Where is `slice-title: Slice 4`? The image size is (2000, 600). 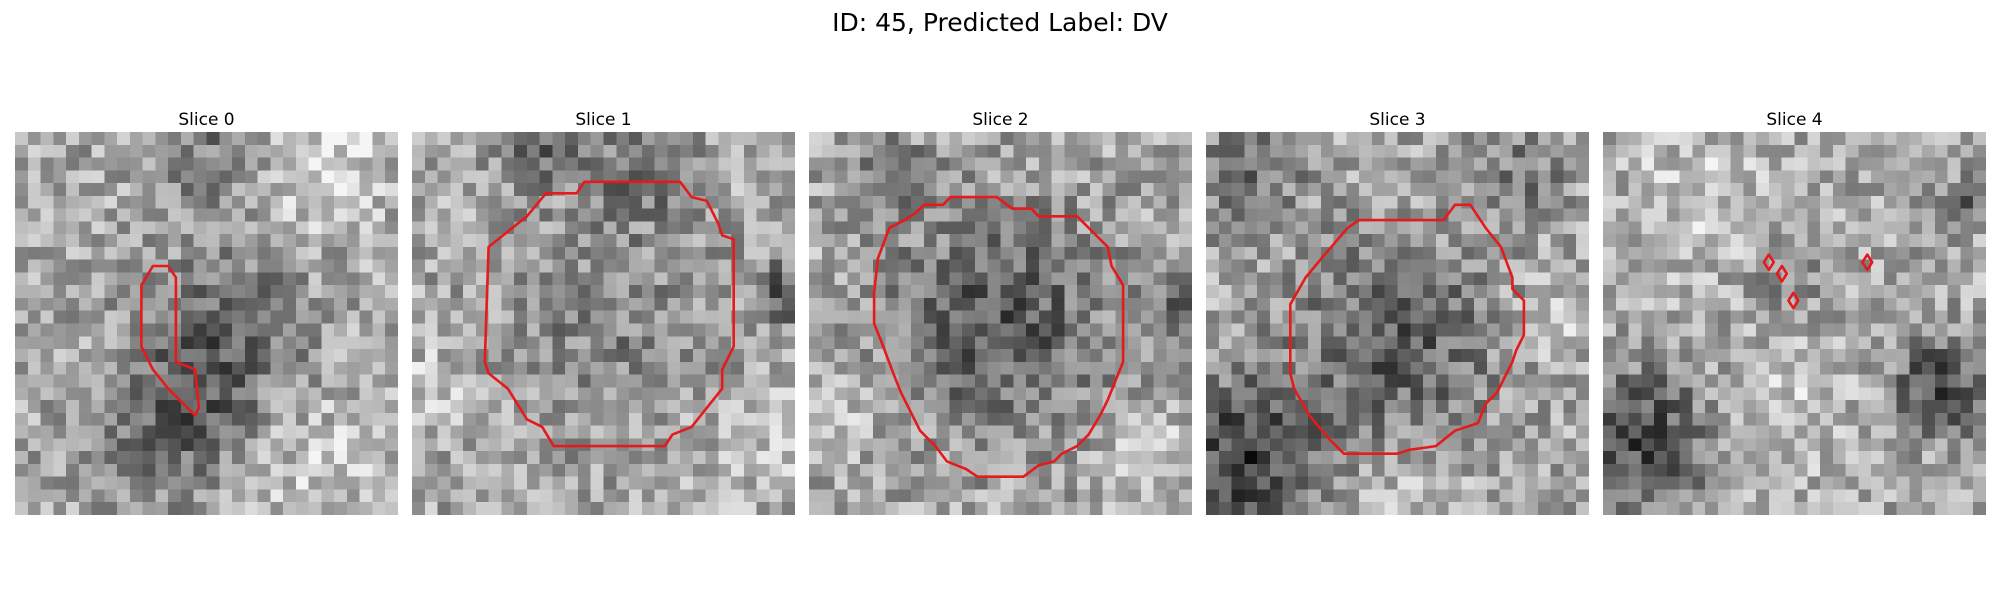 slice-title: Slice 4 is located at coordinates (1794, 120).